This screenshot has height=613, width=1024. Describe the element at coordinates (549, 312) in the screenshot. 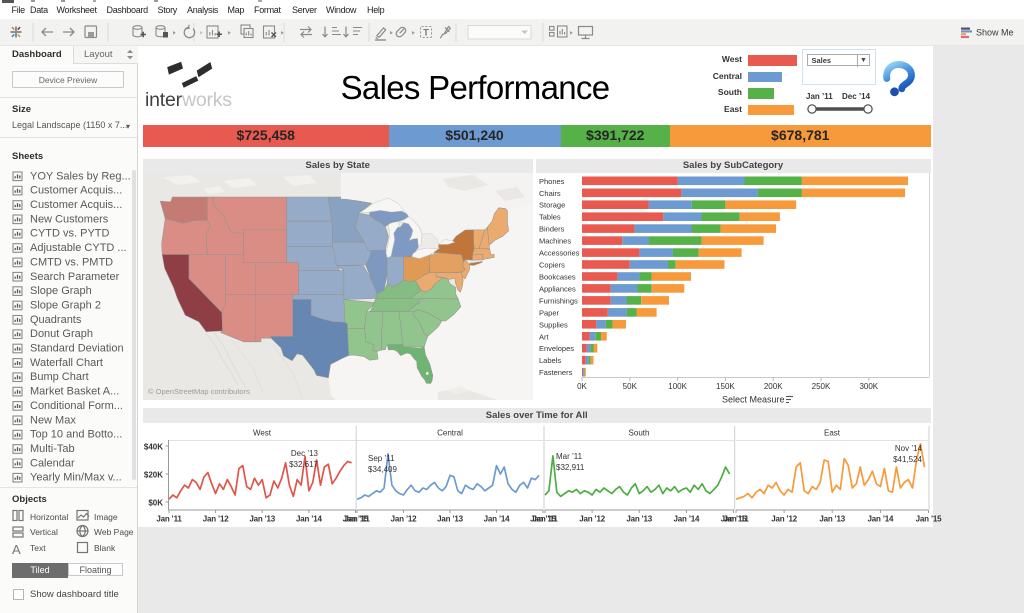

I see `svg-text: Paper` at that location.